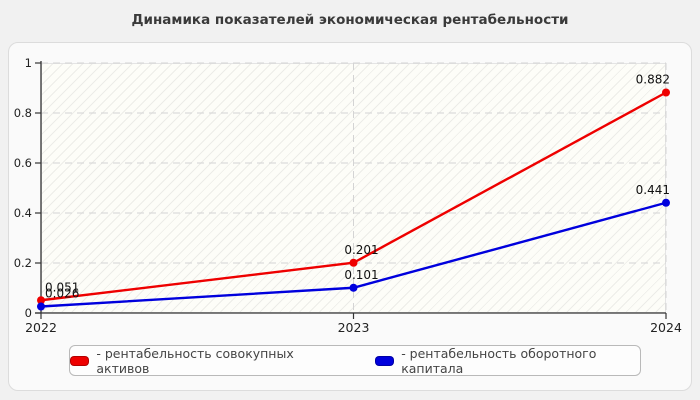  What do you see at coordinates (499, 360) in the screenshot?
I see `legend-label: - рентабельность оборотного капитала` at bounding box center [499, 360].